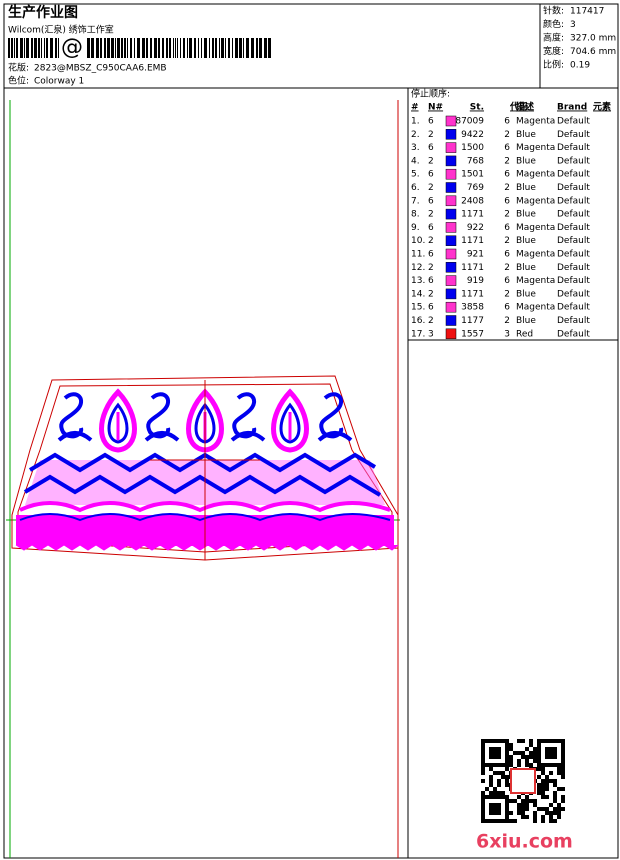  Describe the element at coordinates (469, 122) in the screenshot. I see `cell-stitches: 87009` at that location.